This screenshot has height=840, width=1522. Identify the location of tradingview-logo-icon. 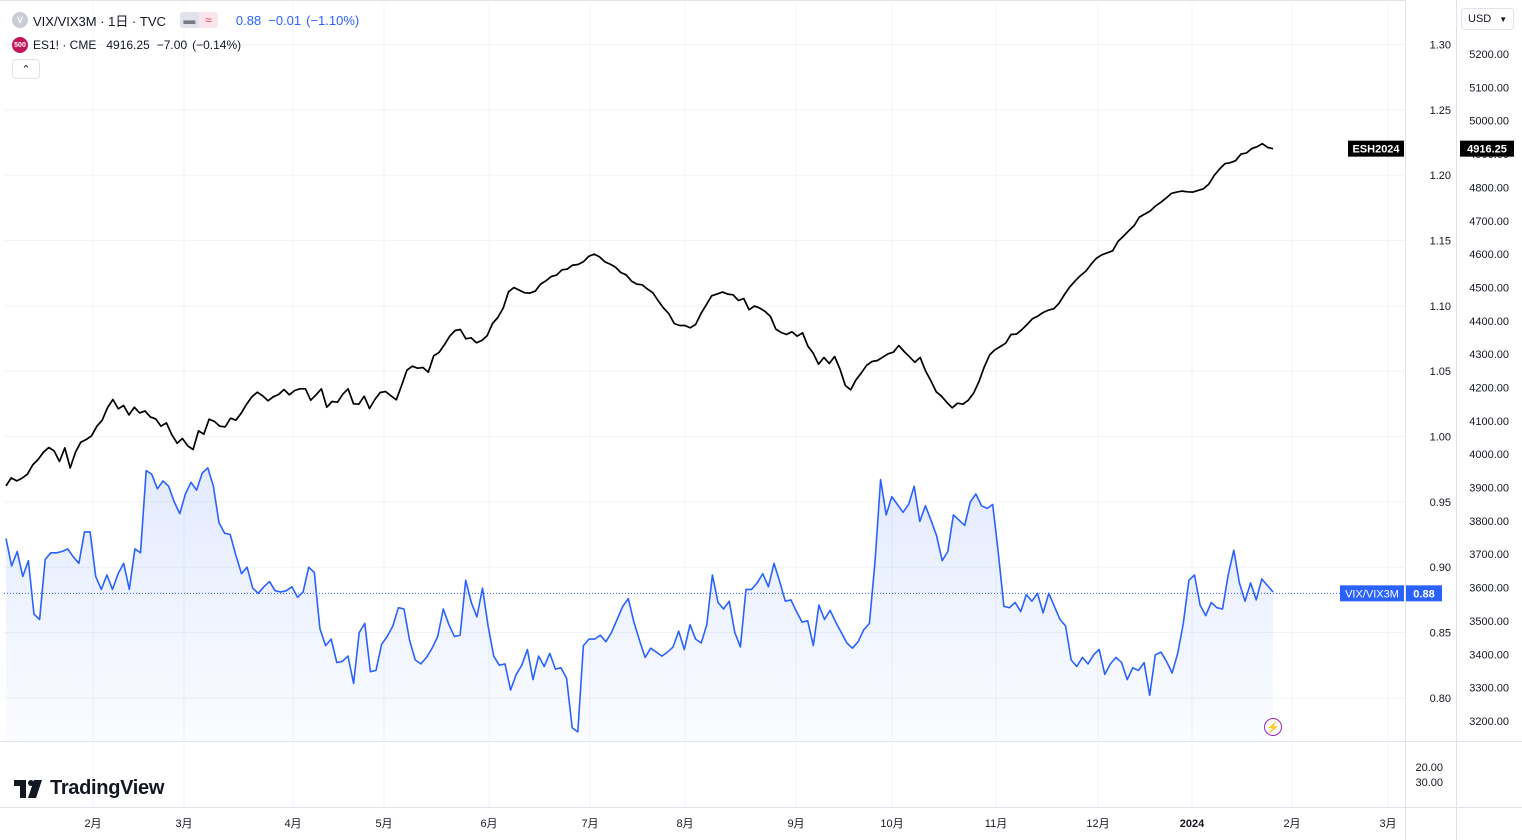
(28, 788).